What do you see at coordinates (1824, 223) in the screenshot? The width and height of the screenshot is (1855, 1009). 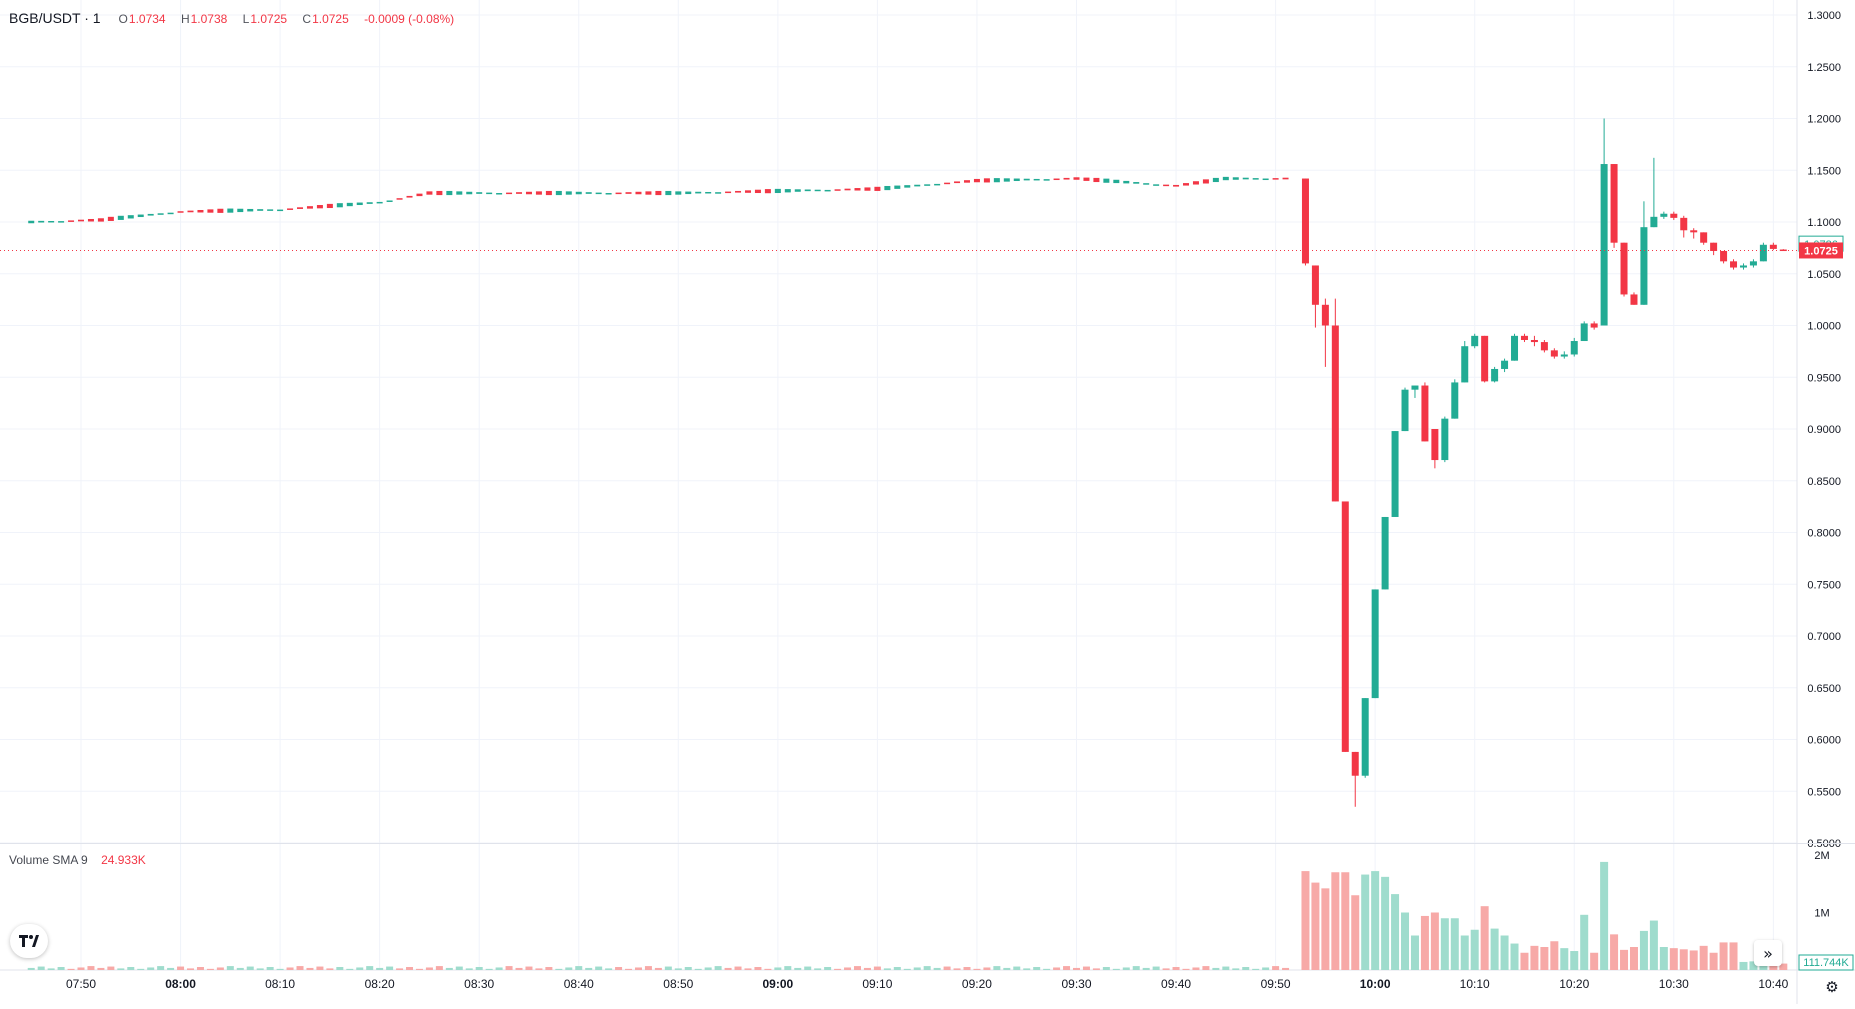 I see `price-axis-tick: 1.1000` at bounding box center [1824, 223].